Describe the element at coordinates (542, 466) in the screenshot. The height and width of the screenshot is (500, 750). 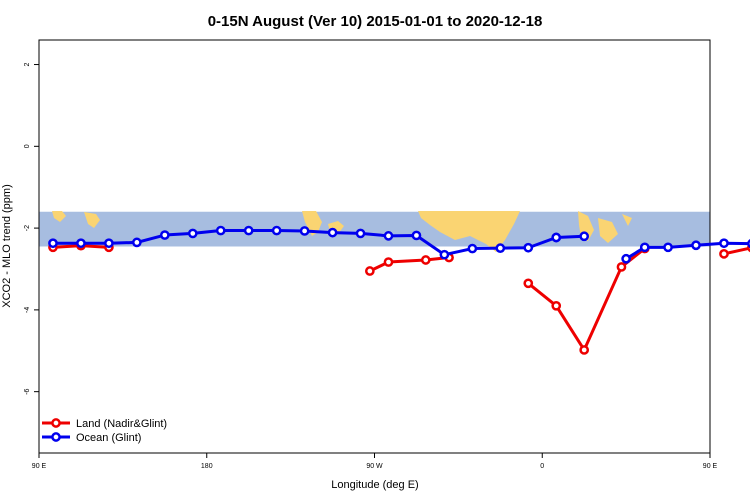
I see `x-tick-label: 0` at that location.